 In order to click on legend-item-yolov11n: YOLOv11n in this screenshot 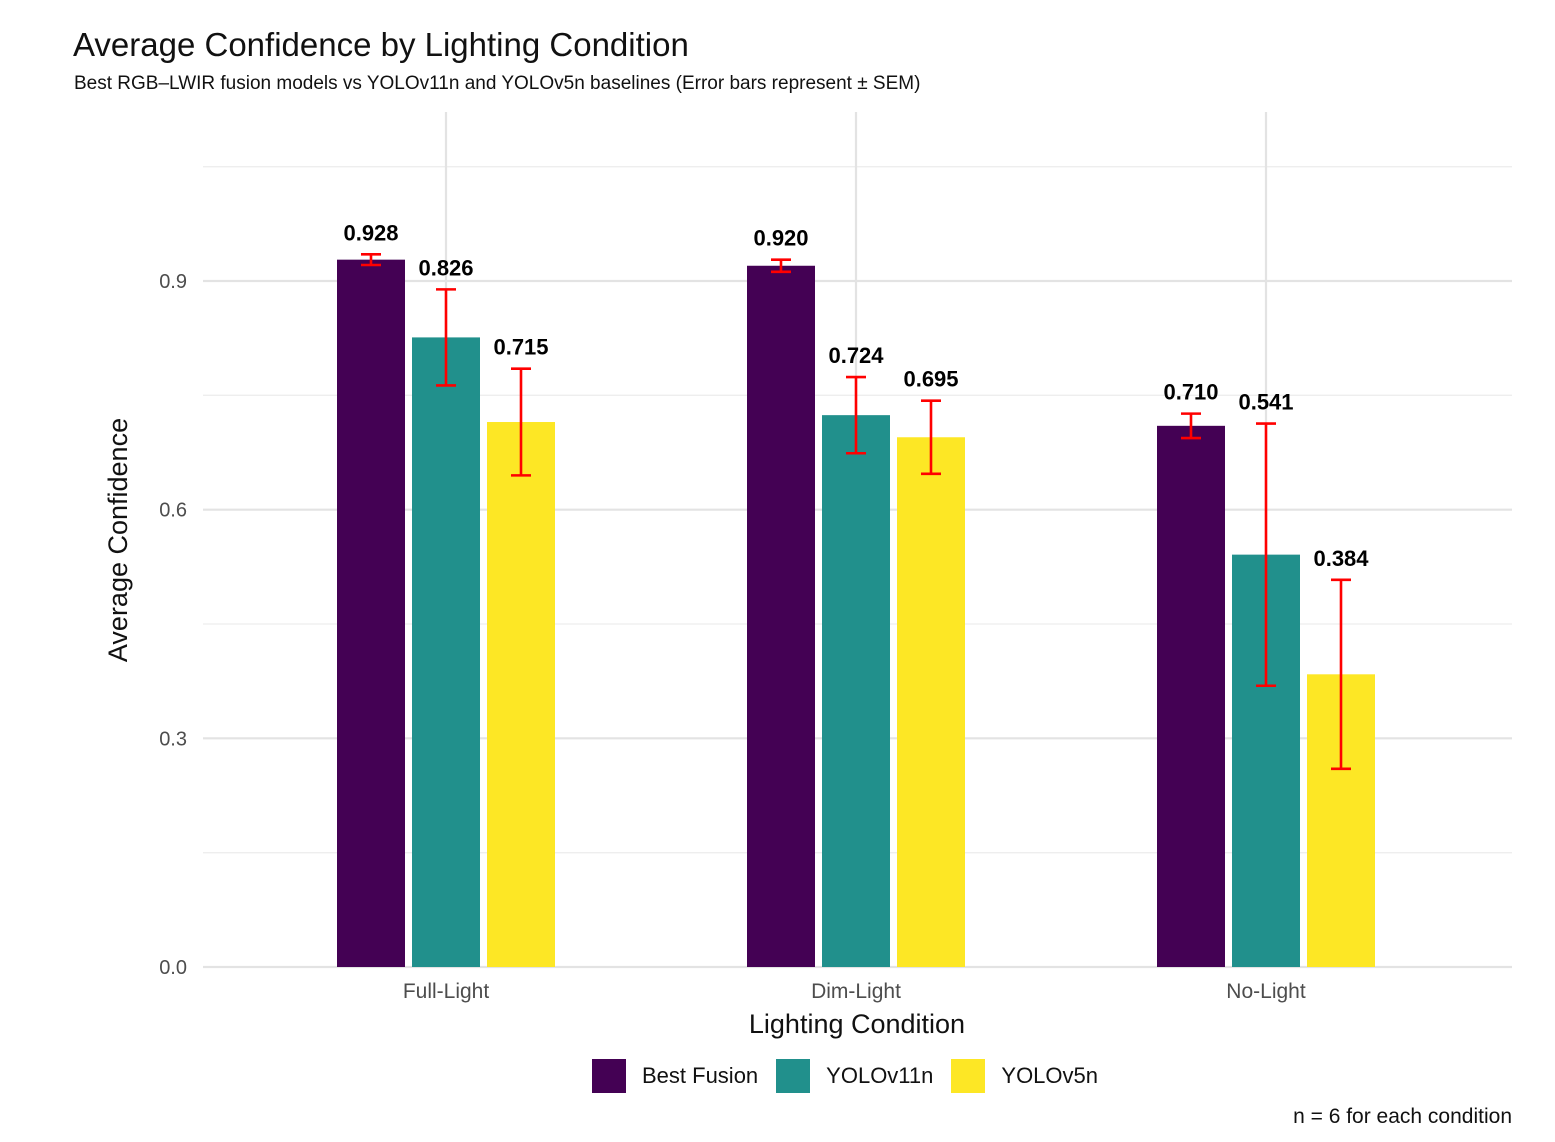, I will do `click(854, 1076)`.